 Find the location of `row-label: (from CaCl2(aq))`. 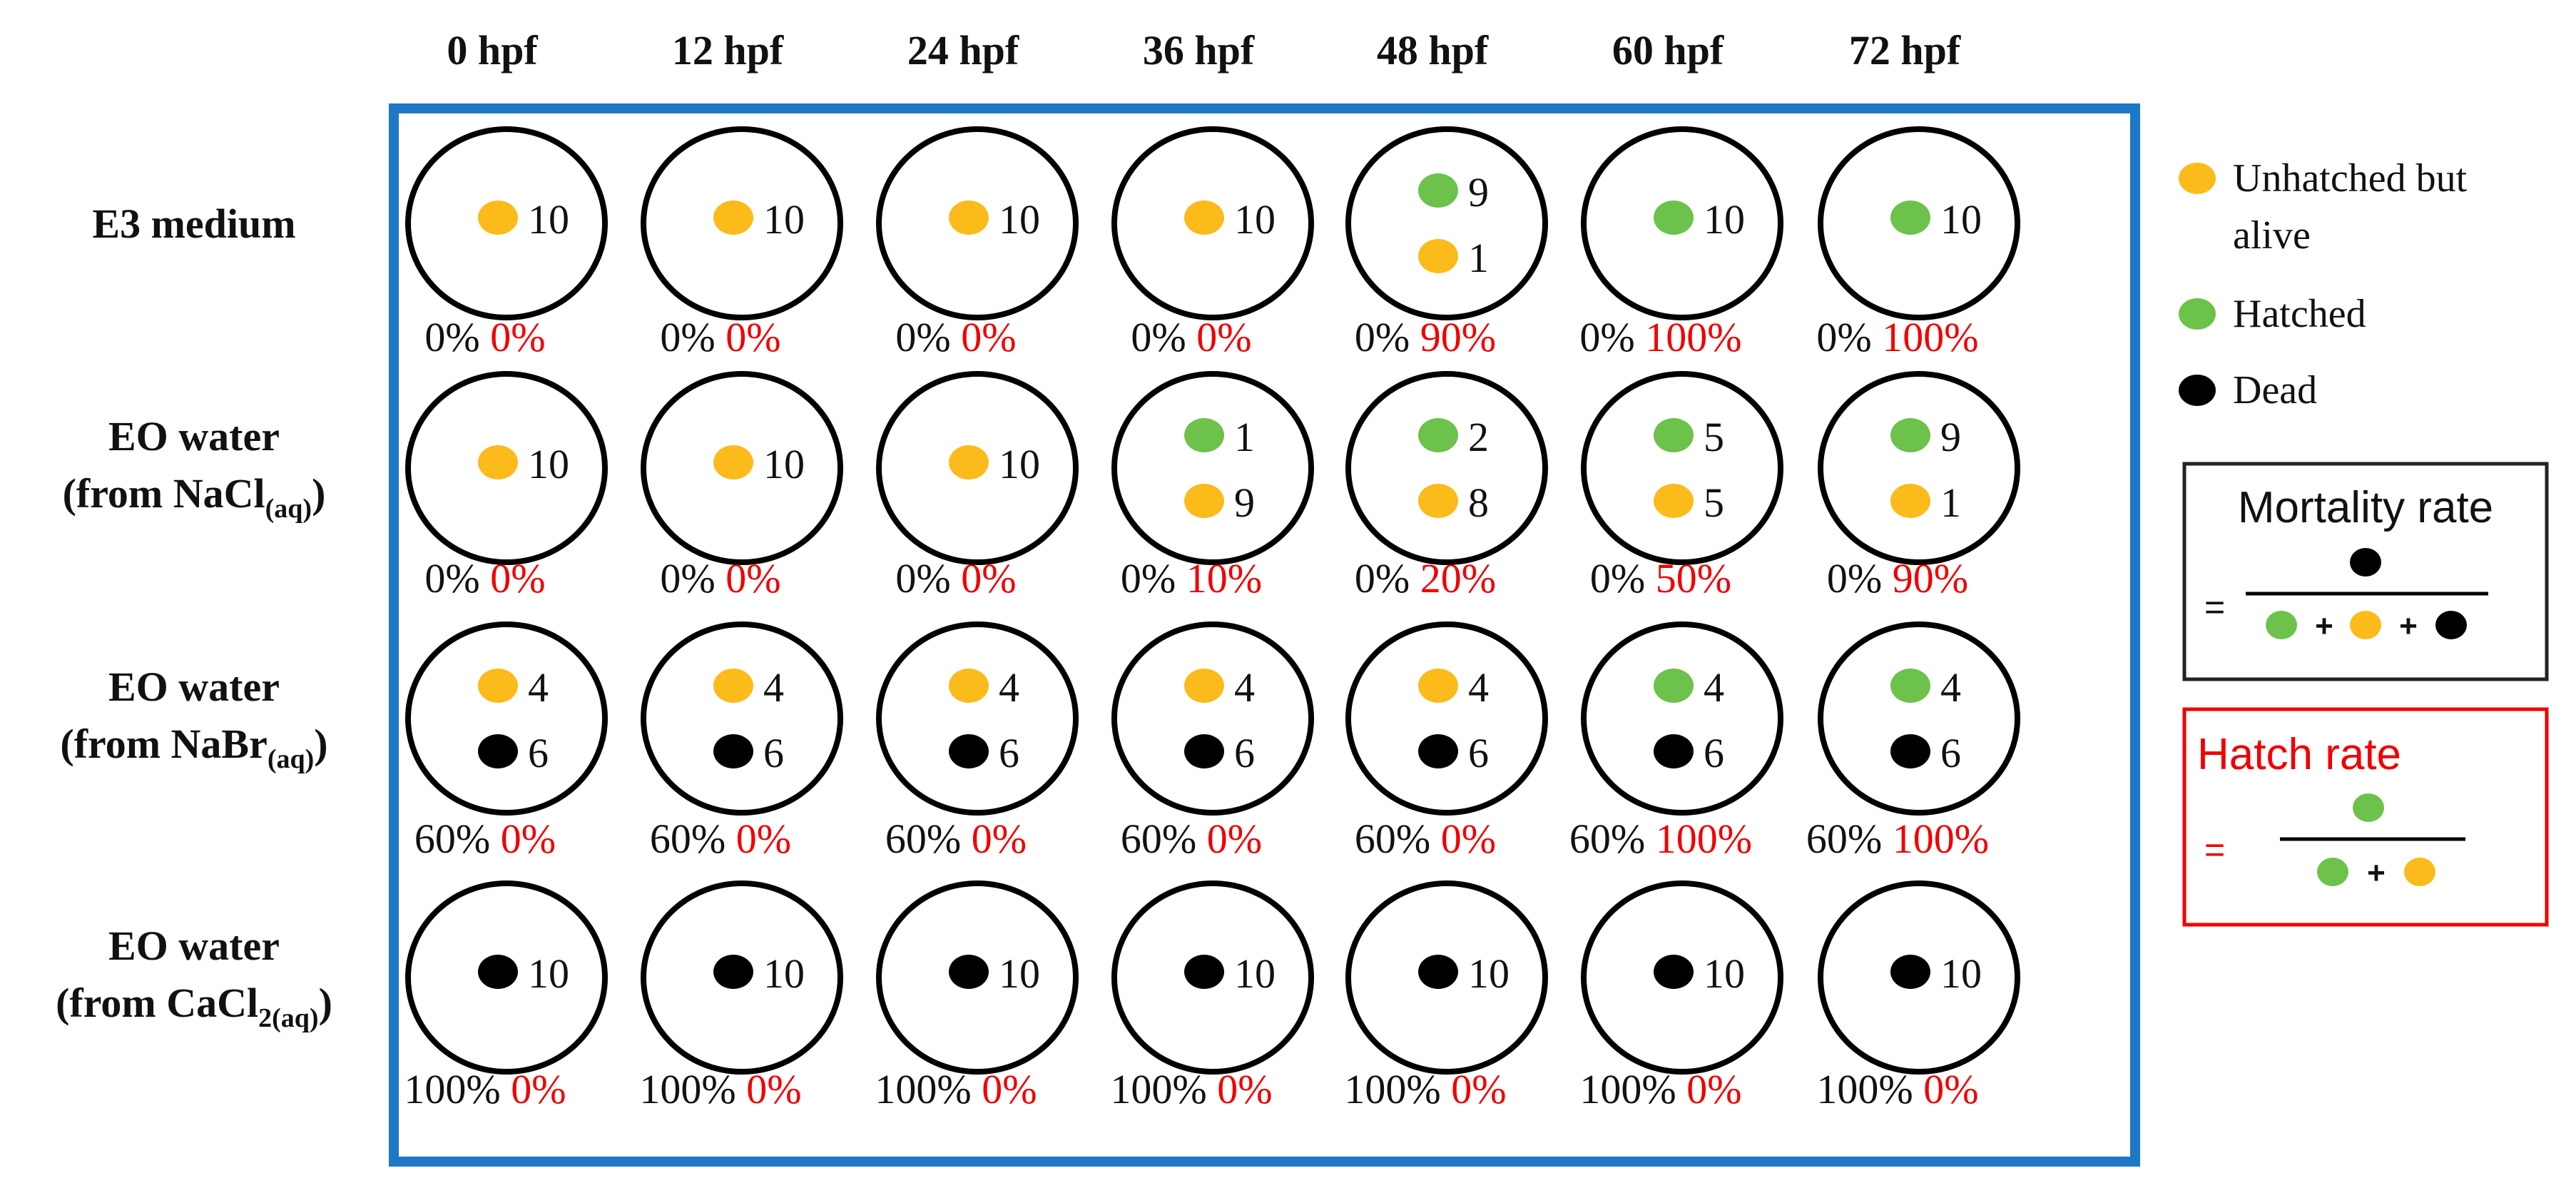

row-label: (from CaCl2(aq)) is located at coordinates (194, 1006).